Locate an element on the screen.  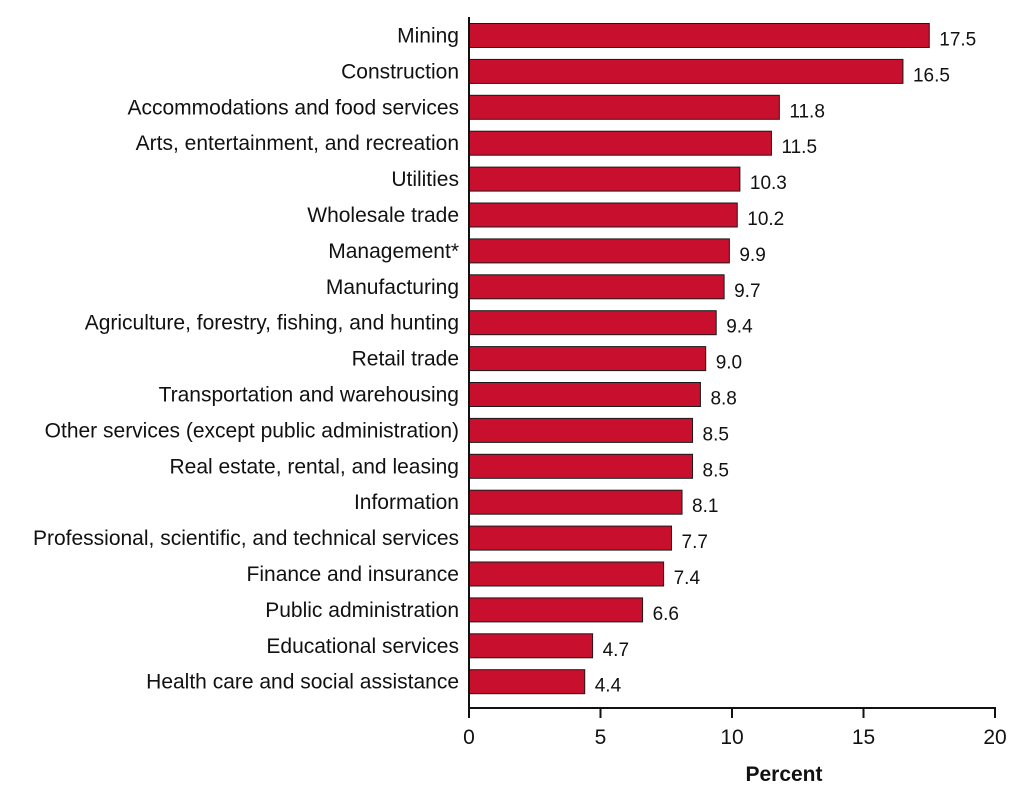
value-label: 9.7 is located at coordinates (747, 291).